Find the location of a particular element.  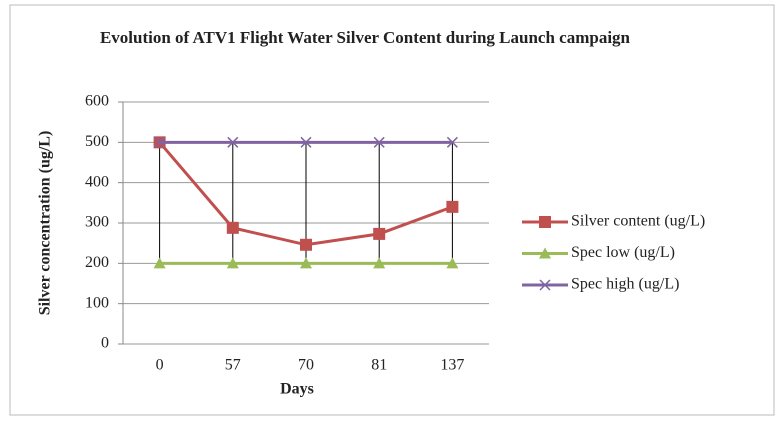

x-tick-label: 57 is located at coordinates (233, 365).